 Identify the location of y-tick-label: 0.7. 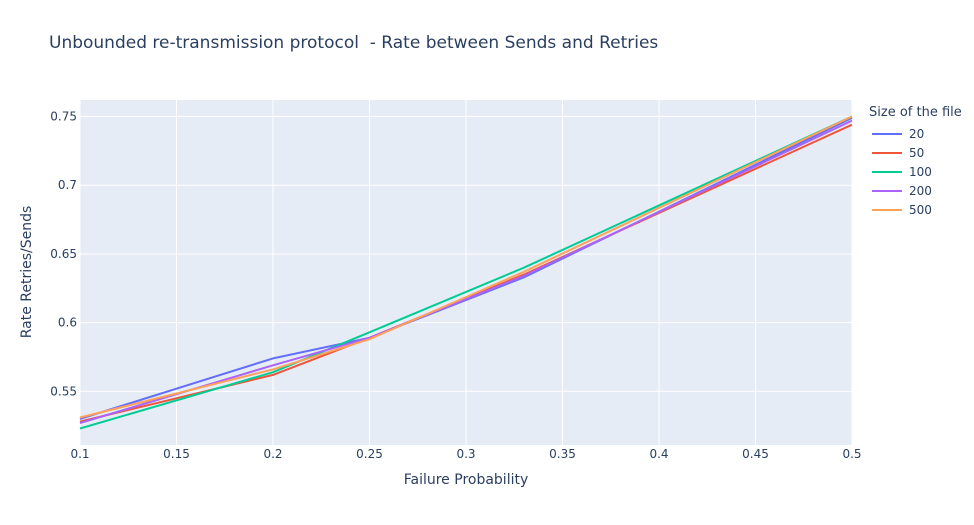
(67, 185).